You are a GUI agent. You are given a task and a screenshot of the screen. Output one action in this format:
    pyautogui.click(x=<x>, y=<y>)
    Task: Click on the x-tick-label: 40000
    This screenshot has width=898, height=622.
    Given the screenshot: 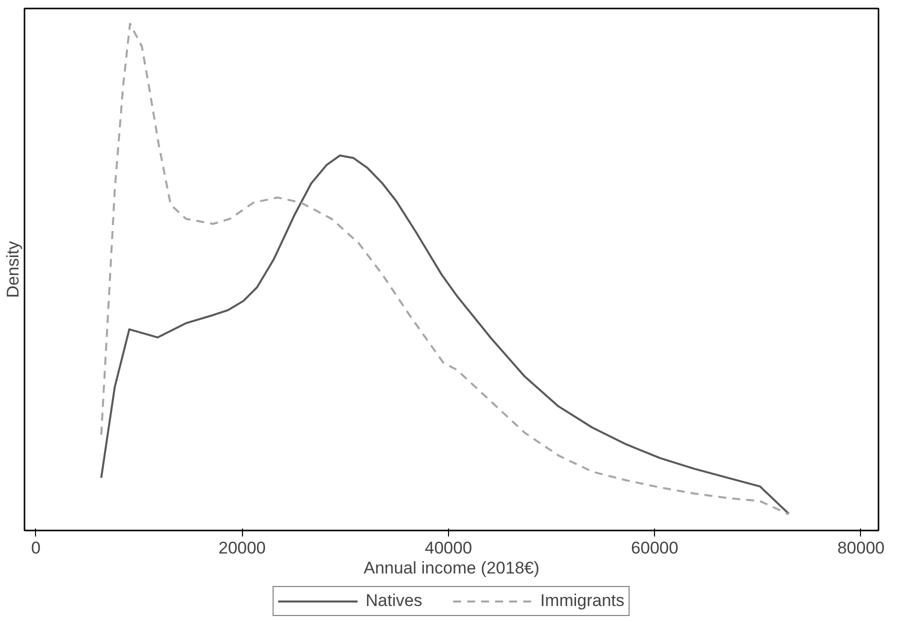 What is the action you would take?
    pyautogui.click(x=448, y=548)
    